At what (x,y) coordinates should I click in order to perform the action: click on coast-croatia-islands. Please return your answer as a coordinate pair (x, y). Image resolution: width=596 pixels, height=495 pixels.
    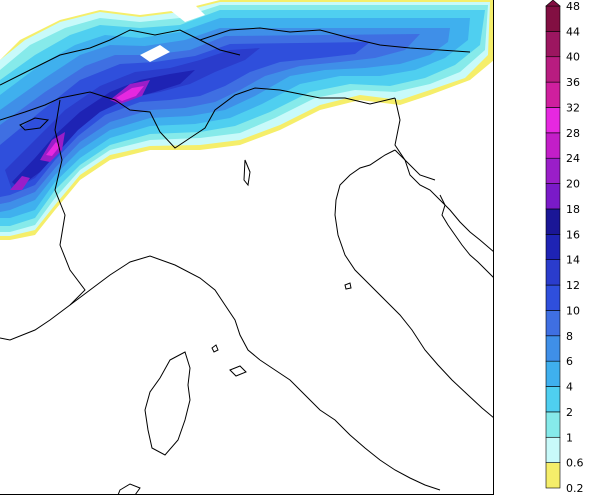
    Looking at the image, I should click on (466, 236).